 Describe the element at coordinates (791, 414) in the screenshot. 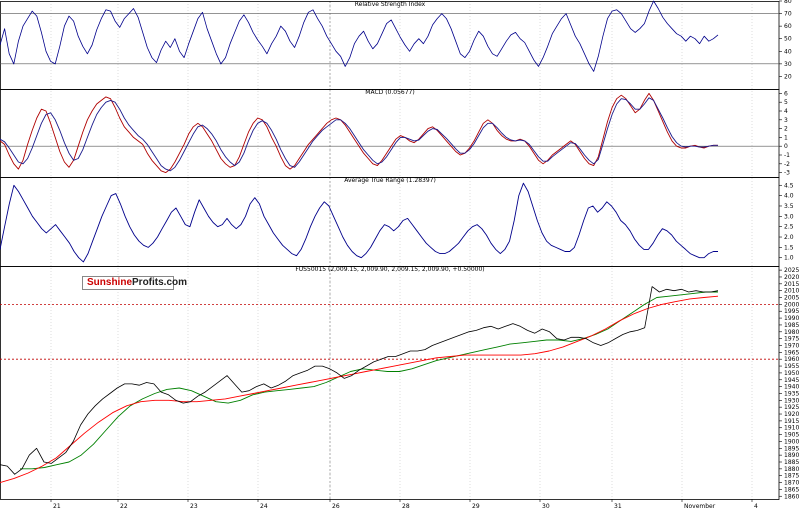

I see `price-y-tick-label: 1920` at that location.